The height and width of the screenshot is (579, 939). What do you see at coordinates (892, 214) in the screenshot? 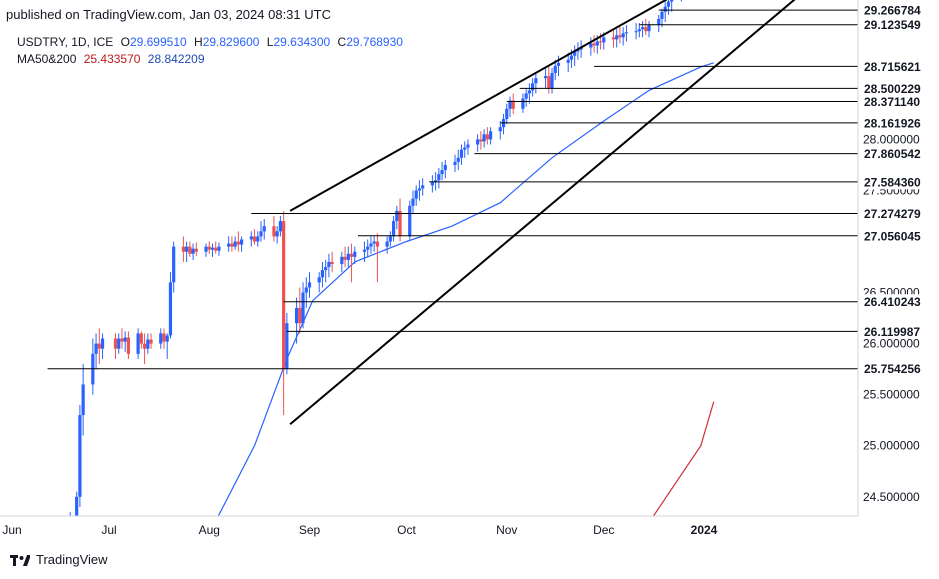
I see `level-badge-label: 27.274279` at bounding box center [892, 214].